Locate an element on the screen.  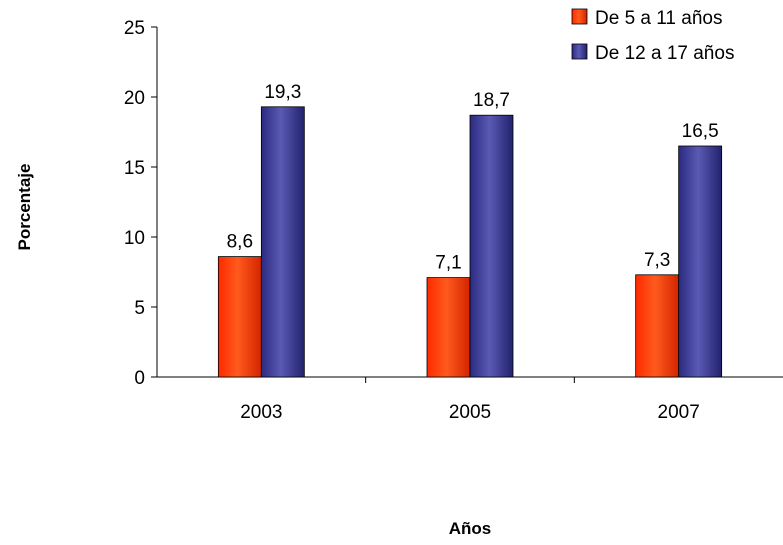
y-tick-label: 0 is located at coordinates (139, 378).